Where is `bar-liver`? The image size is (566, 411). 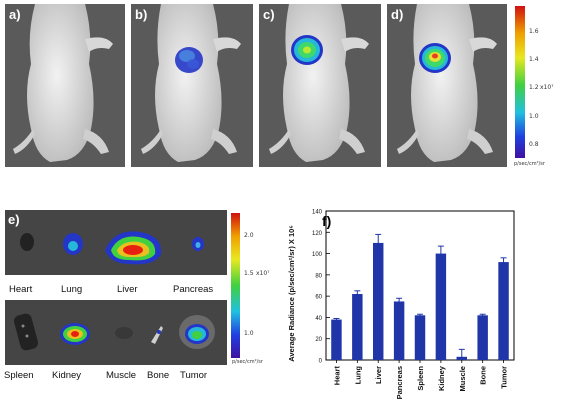 bar-liver is located at coordinates (378, 301).